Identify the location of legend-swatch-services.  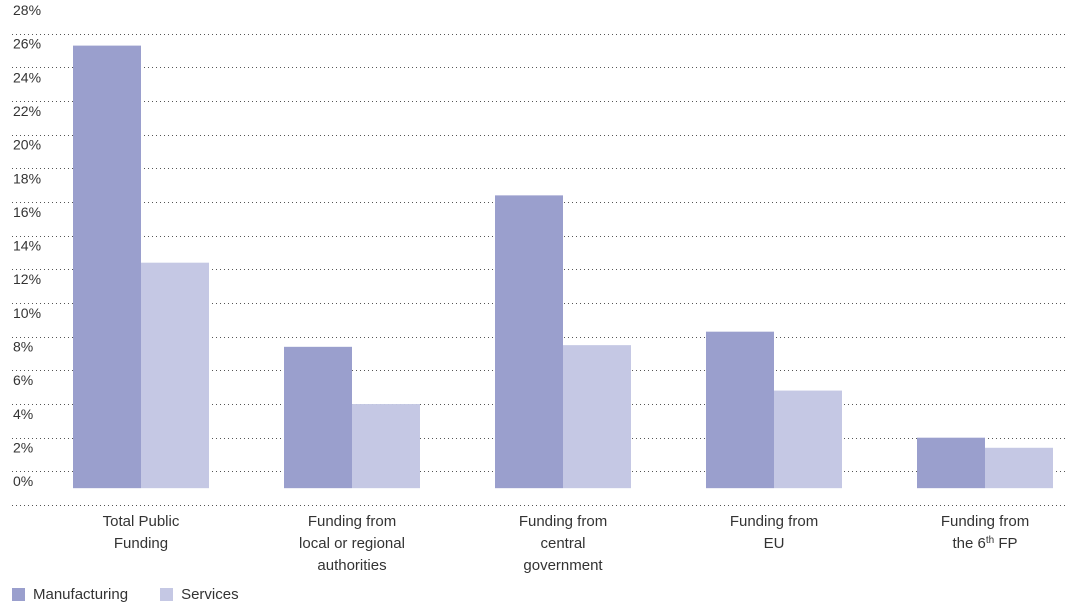
(167, 594).